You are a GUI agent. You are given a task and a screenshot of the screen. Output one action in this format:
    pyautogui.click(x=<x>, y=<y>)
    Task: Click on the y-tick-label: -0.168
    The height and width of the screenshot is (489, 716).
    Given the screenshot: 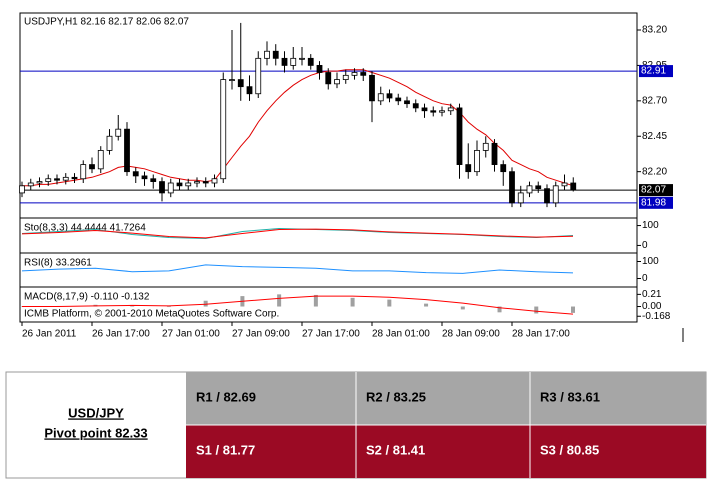 What is the action you would take?
    pyautogui.click(x=656, y=316)
    